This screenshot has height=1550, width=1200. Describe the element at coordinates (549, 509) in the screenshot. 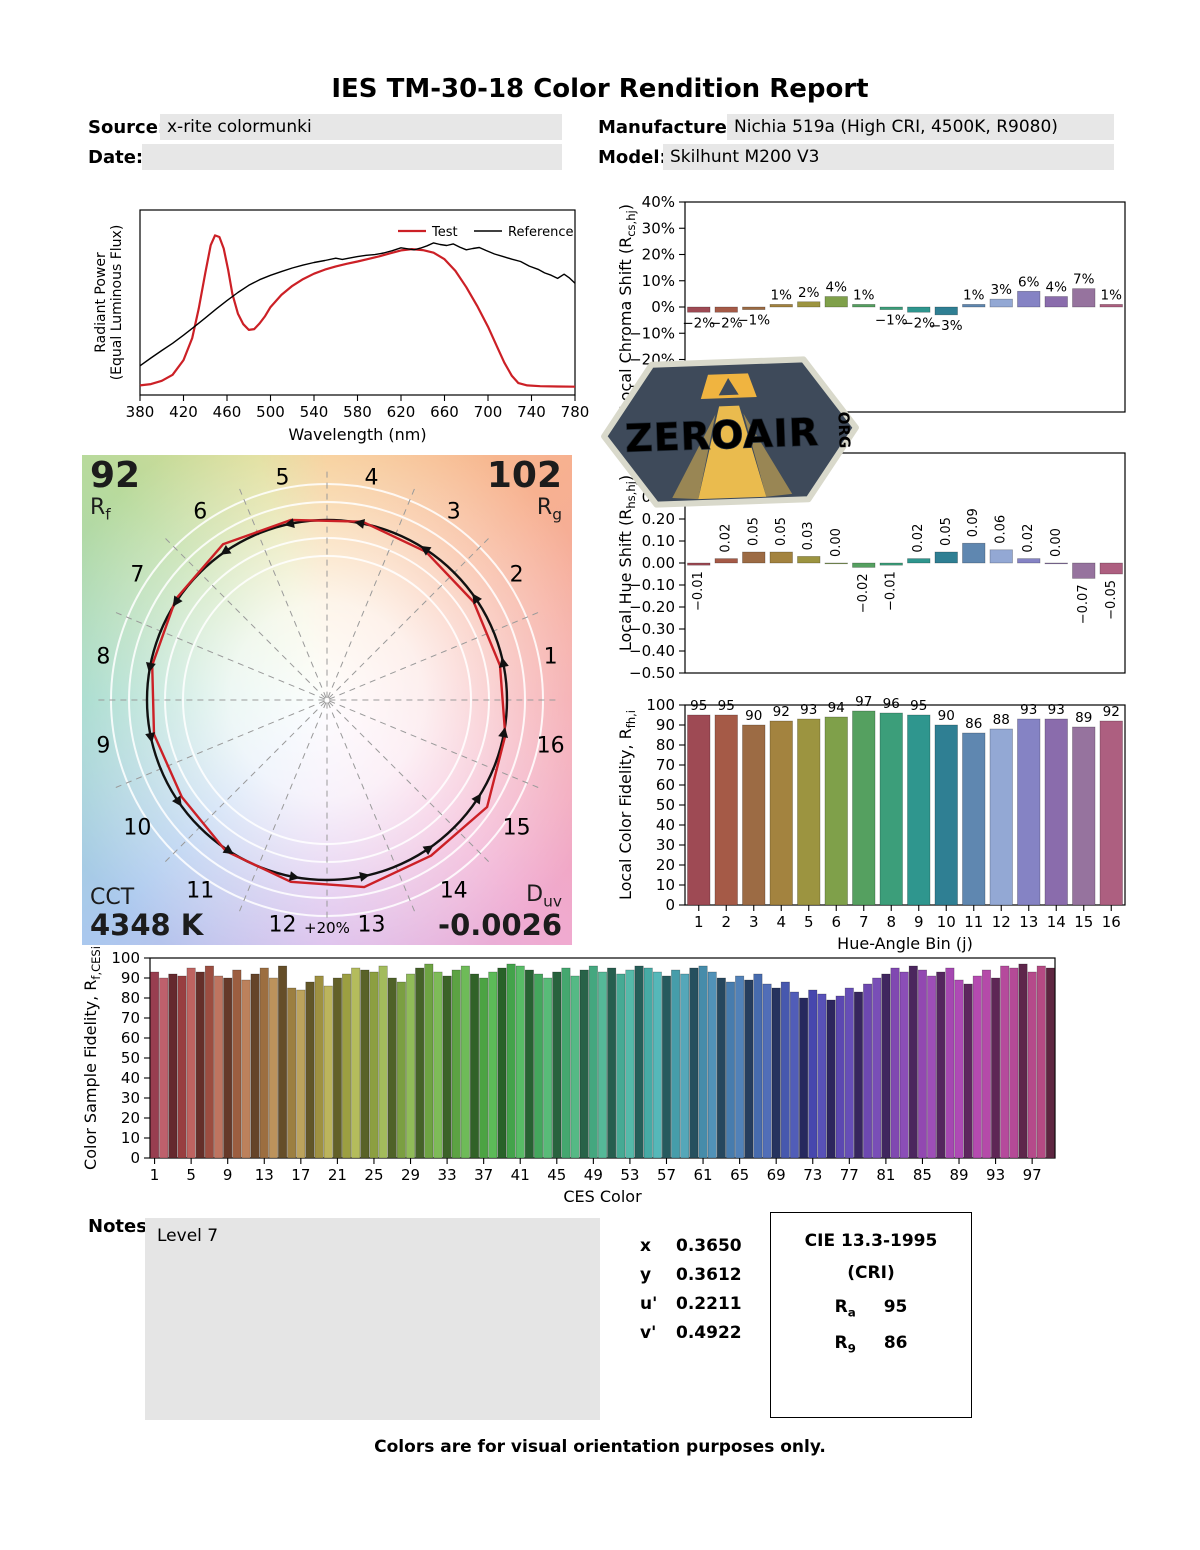

I see `rg-label: Rg` at that location.